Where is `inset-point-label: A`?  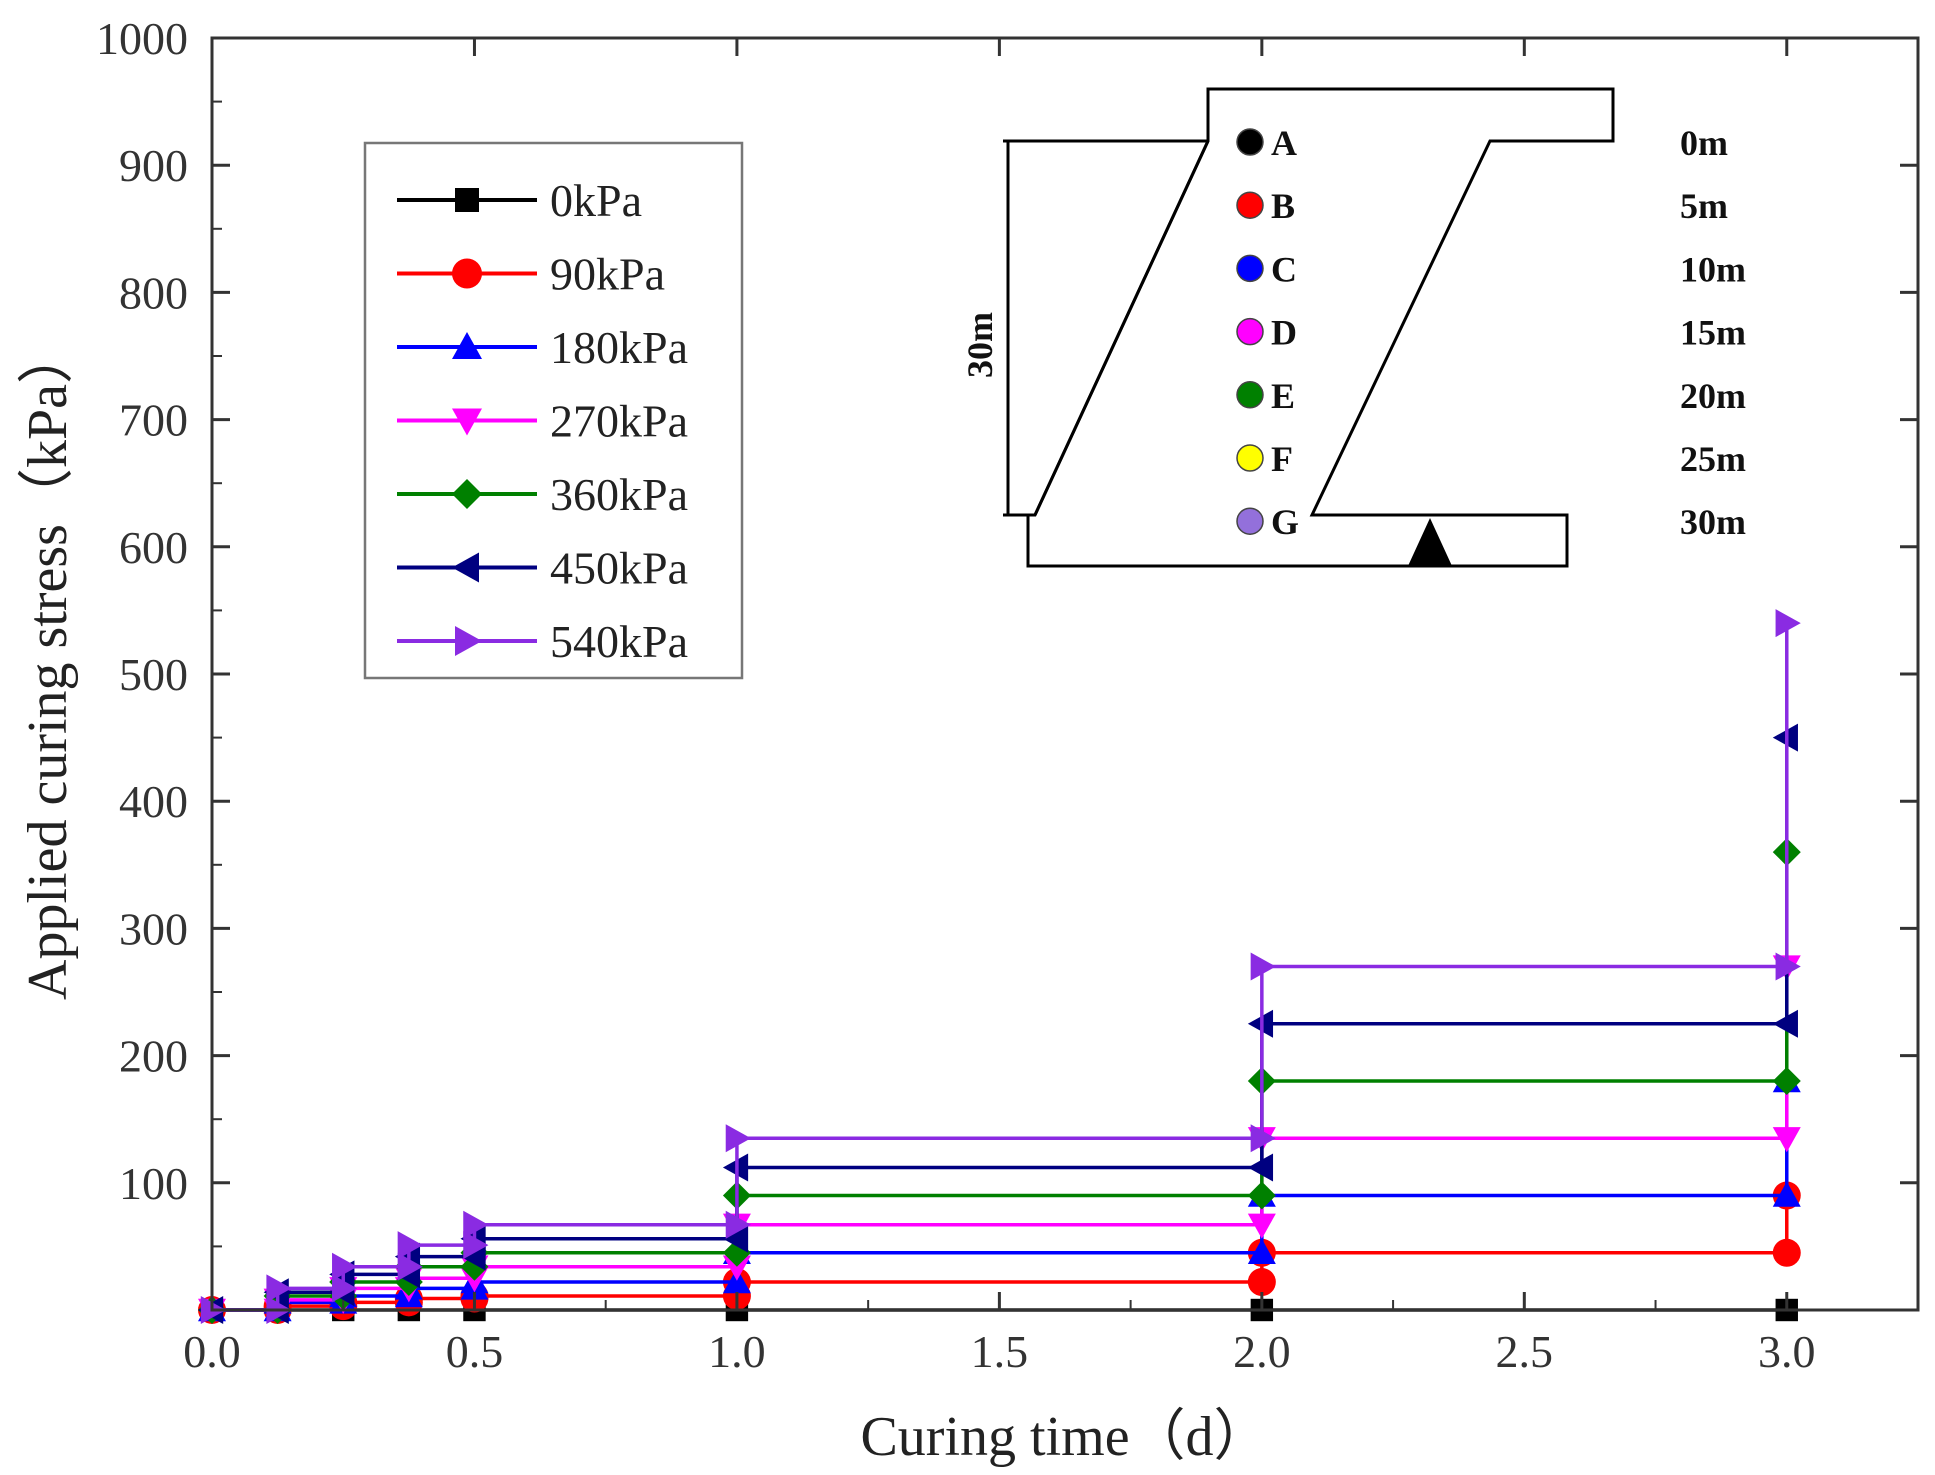
inset-point-label: A is located at coordinates (1284, 143).